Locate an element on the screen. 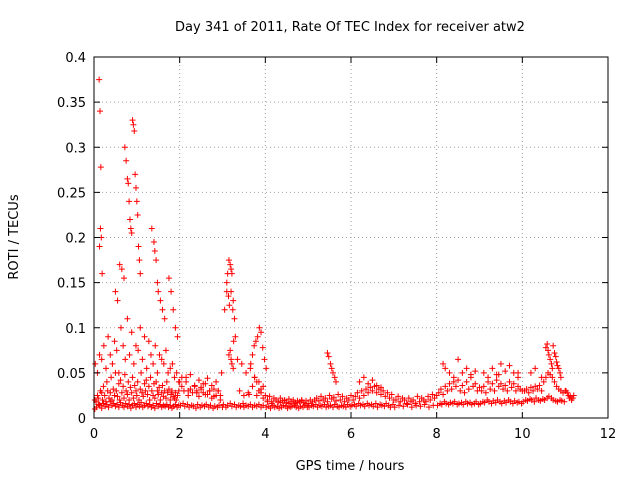  y-tick-label: 0.4 is located at coordinates (75, 58).